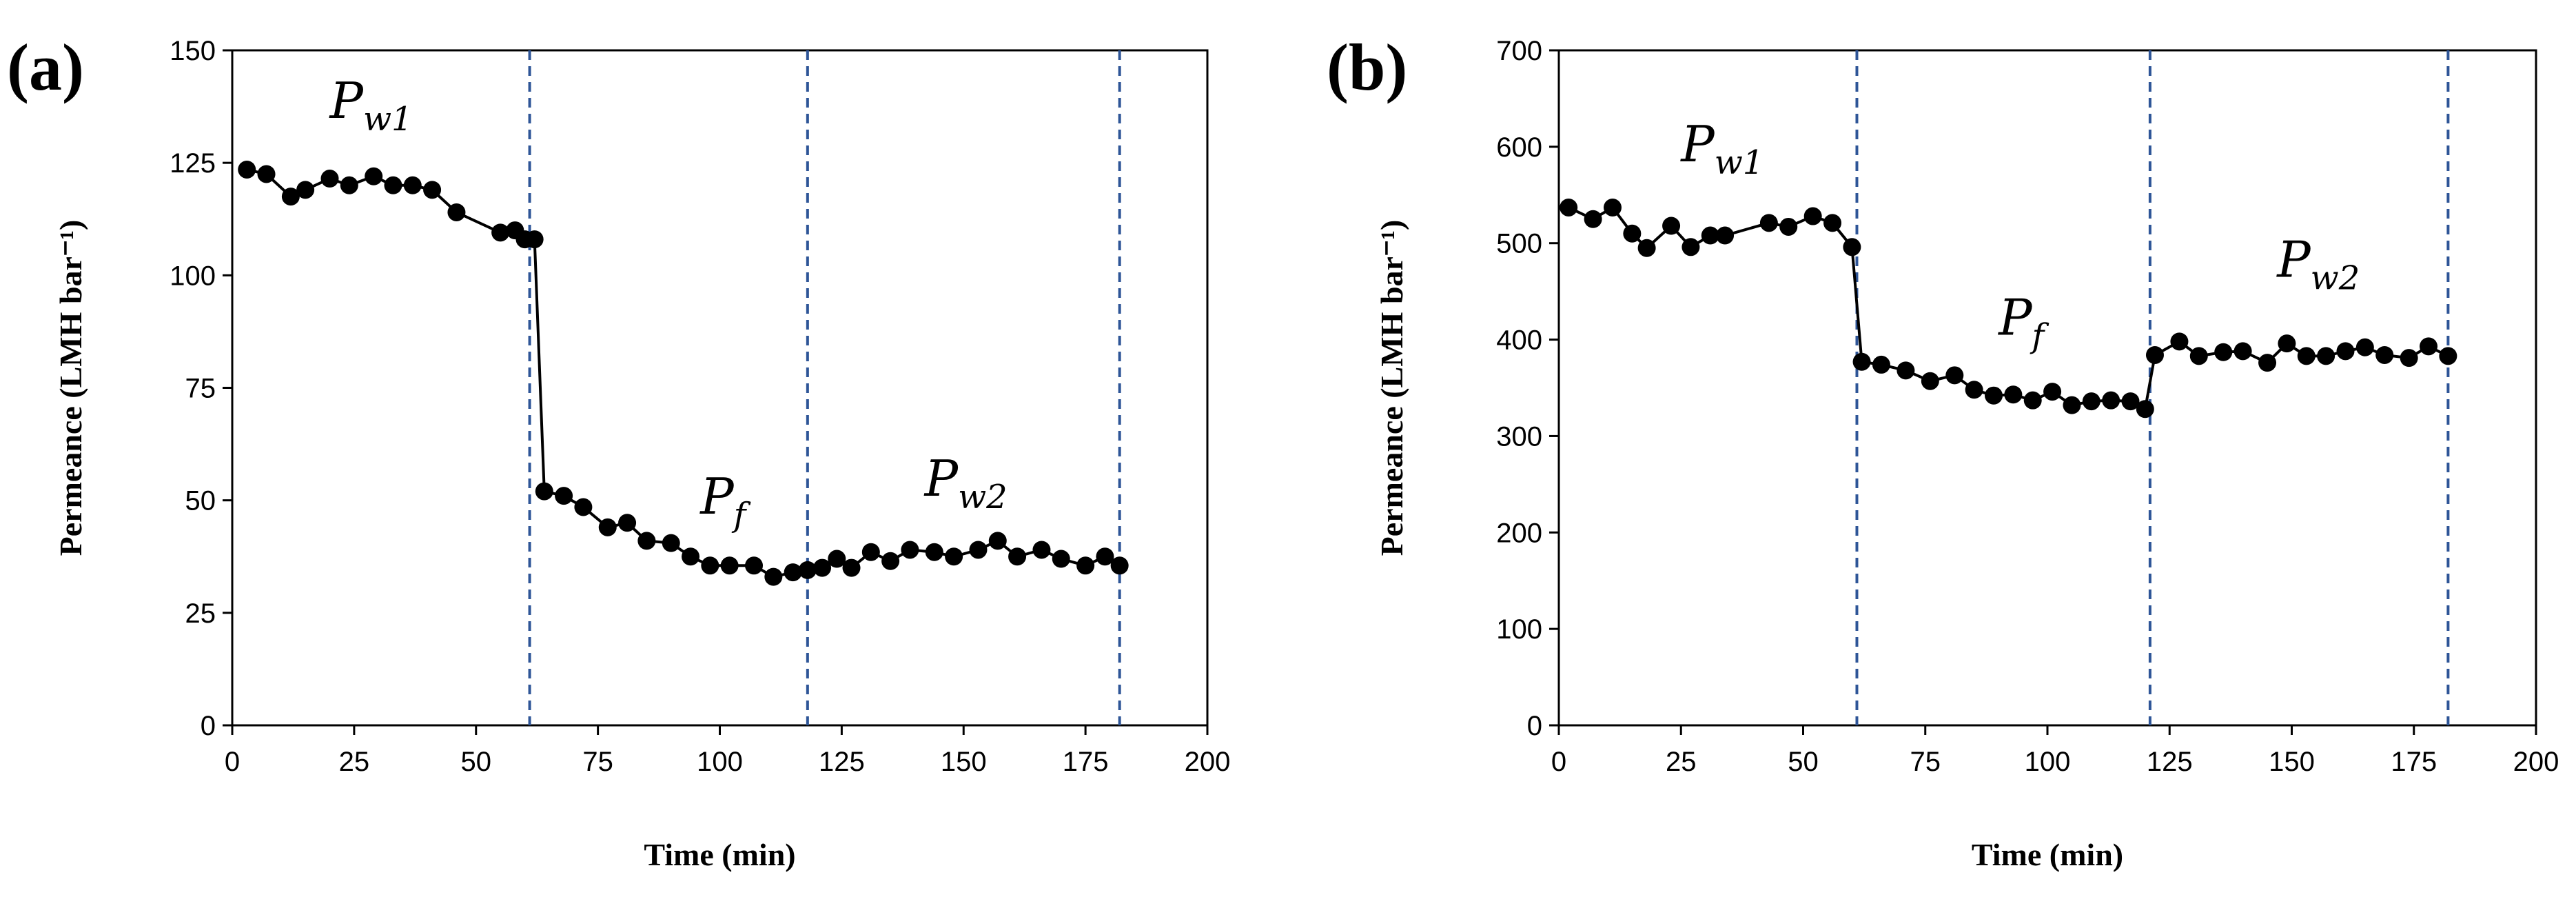 Image resolution: width=2576 pixels, height=897 pixels. Describe the element at coordinates (2170, 762) in the screenshot. I see `x-tick-label: 125` at that location.